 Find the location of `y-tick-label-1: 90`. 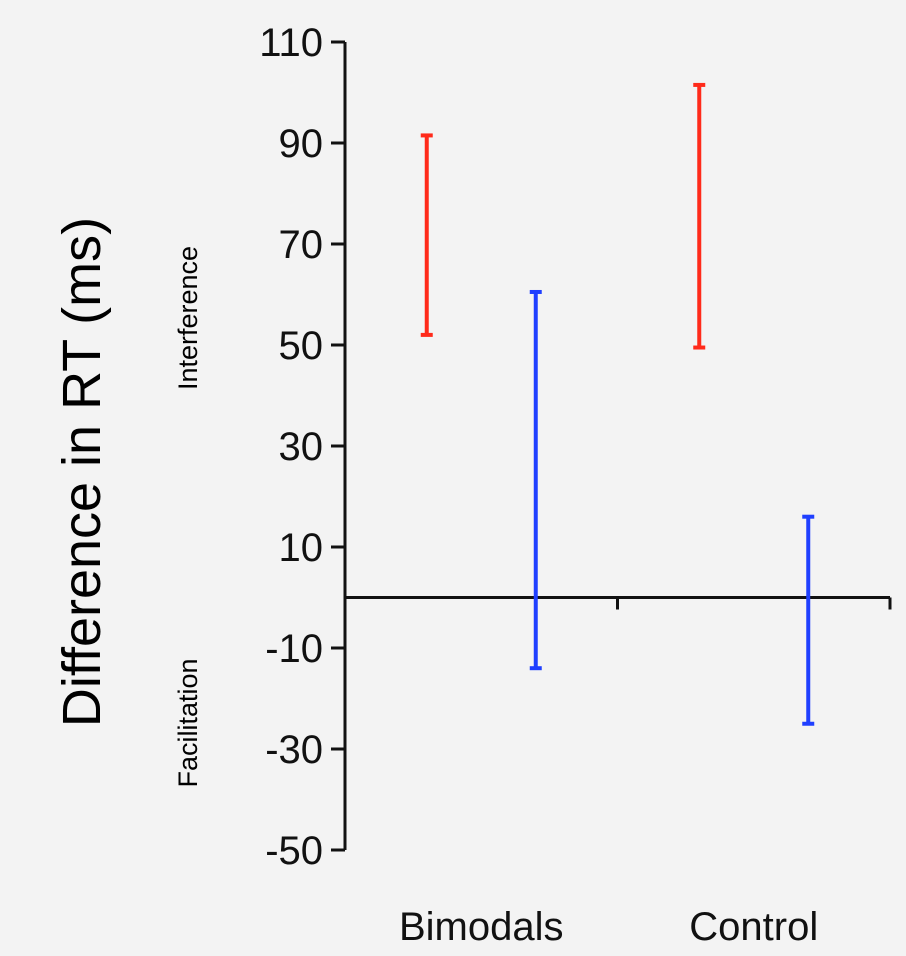

y-tick-label-1: 90 is located at coordinates (301, 144).